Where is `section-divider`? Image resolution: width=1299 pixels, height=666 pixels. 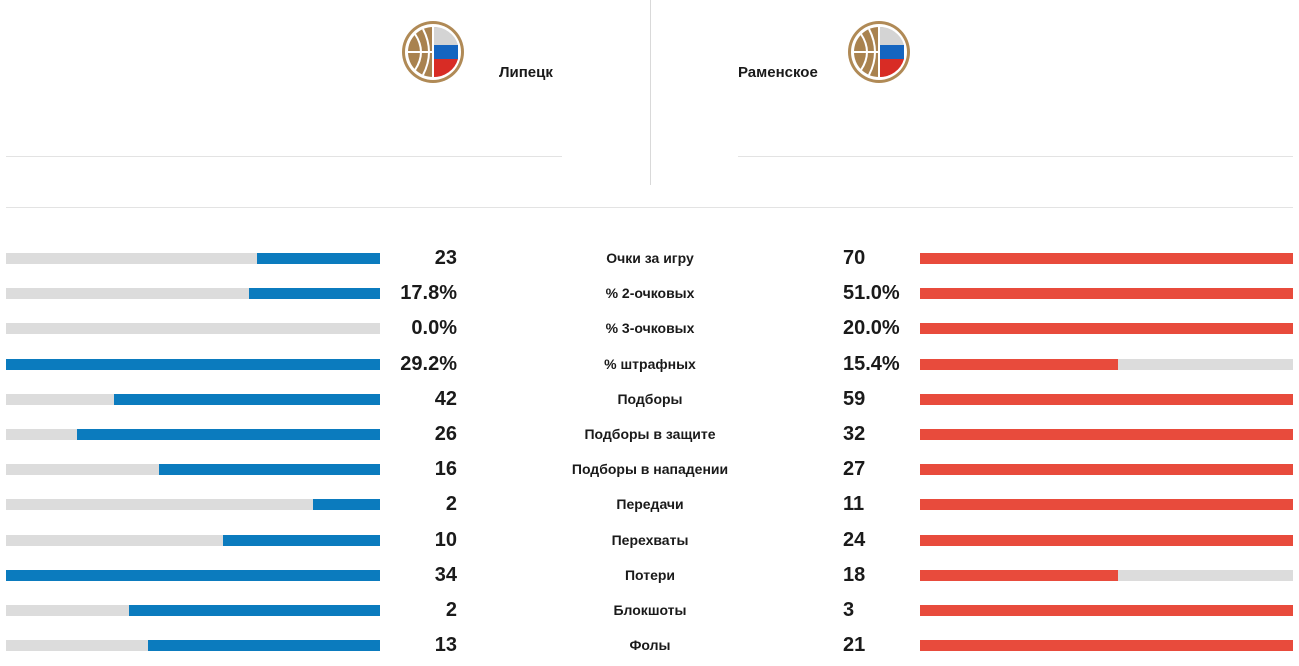 section-divider is located at coordinates (649, 207).